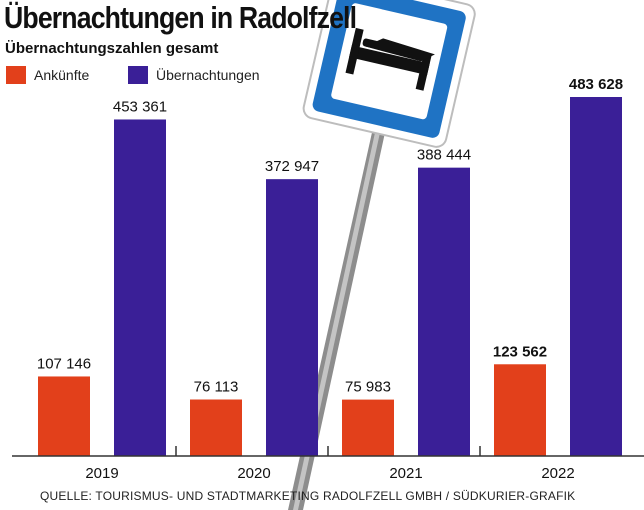  I want to click on bar-overnight-stays-2021, so click(444, 311).